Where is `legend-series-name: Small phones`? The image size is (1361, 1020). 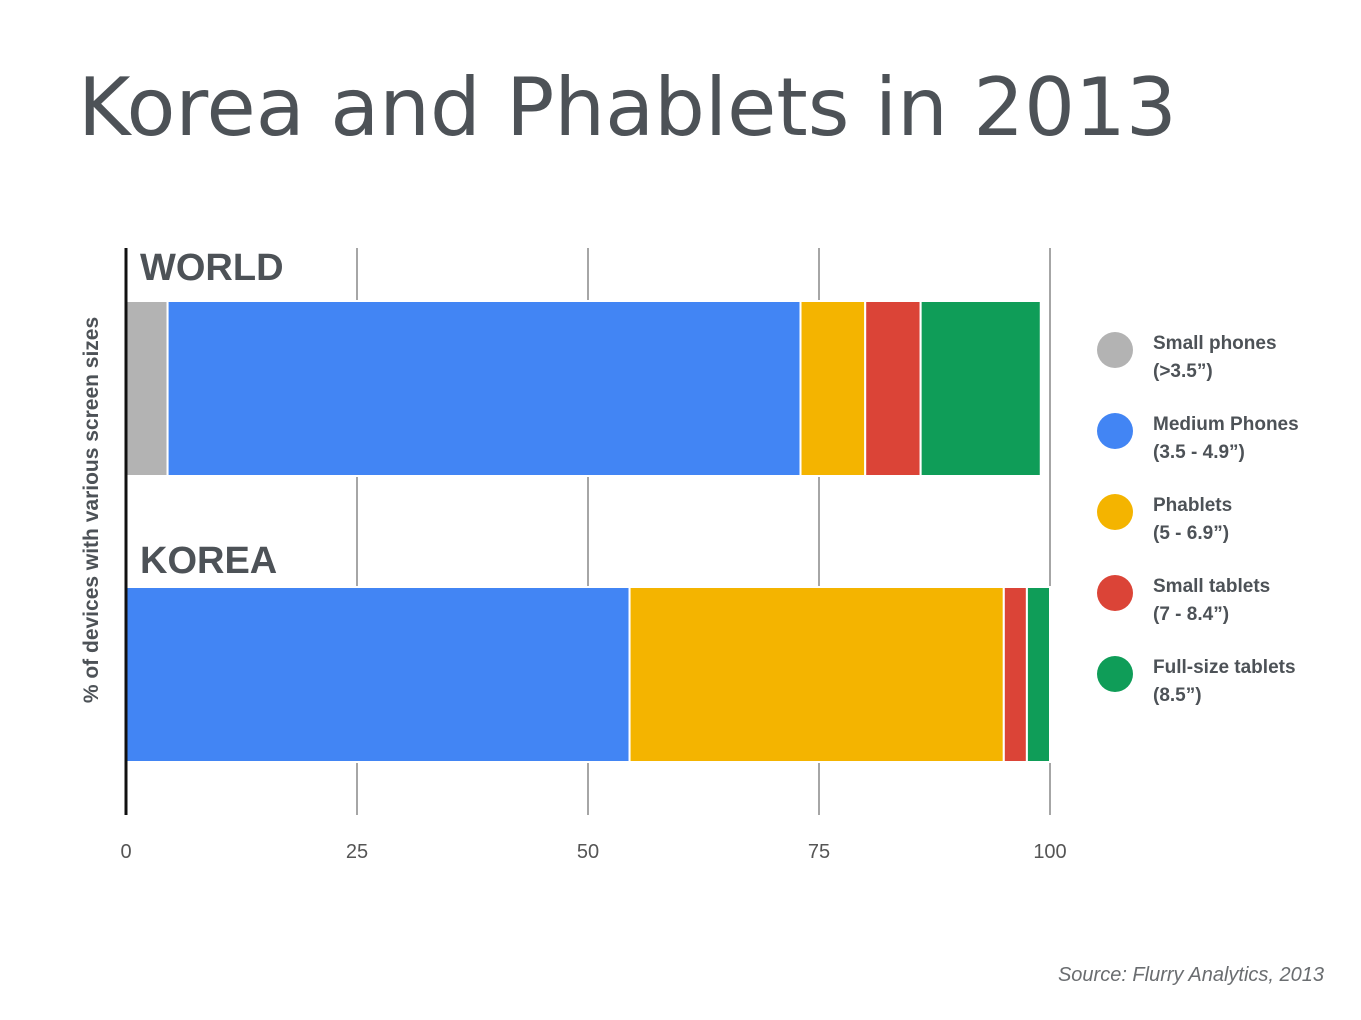
legend-series-name: Small phones is located at coordinates (1215, 343).